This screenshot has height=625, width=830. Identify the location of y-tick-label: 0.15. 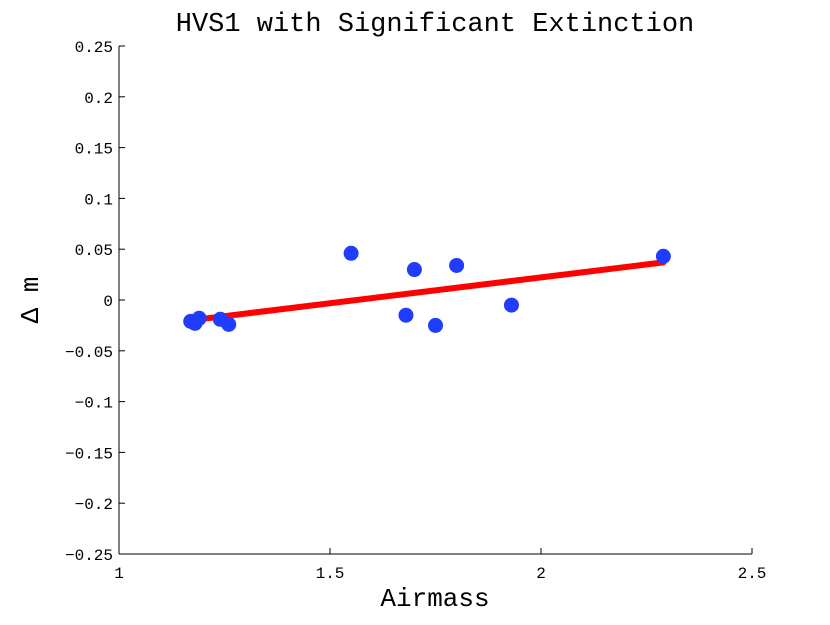
(94, 150).